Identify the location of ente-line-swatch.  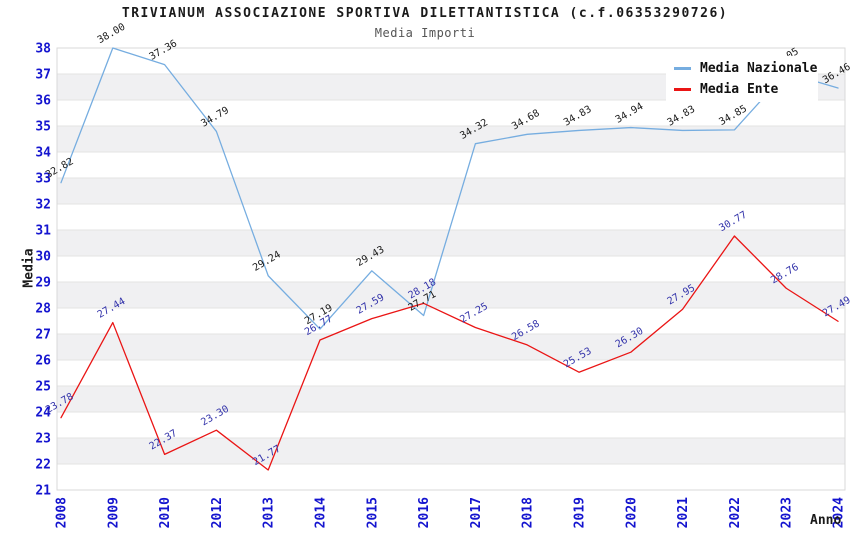
(682, 89).